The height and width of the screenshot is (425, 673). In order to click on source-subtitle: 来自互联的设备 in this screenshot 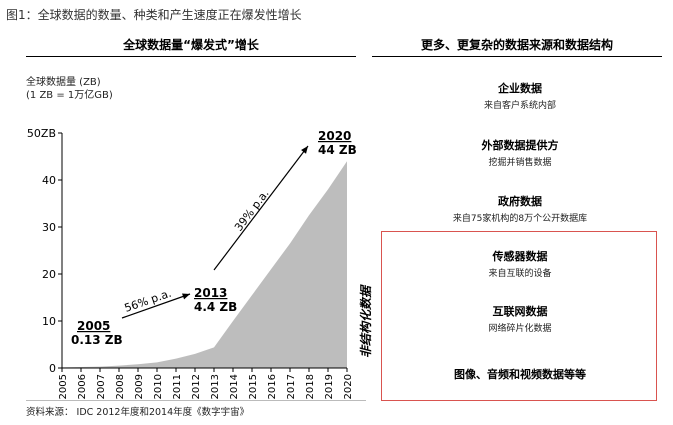, I will do `click(520, 274)`.